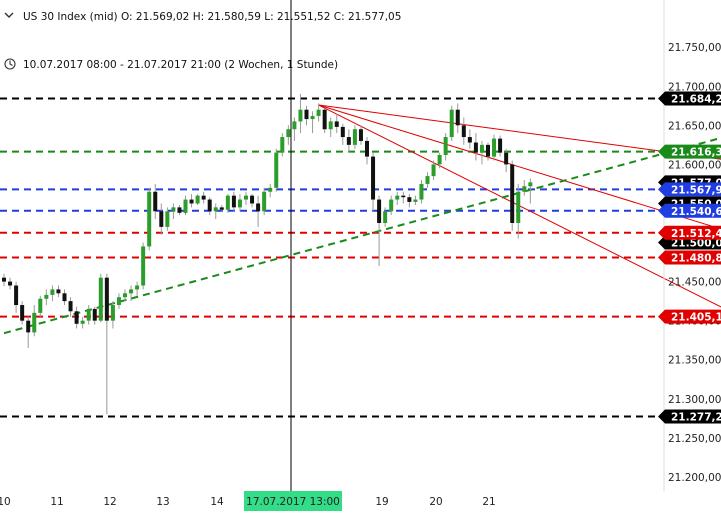 The width and height of the screenshot is (721, 517). What do you see at coordinates (109, 502) in the screenshot?
I see `x-tick-label: 12` at bounding box center [109, 502].